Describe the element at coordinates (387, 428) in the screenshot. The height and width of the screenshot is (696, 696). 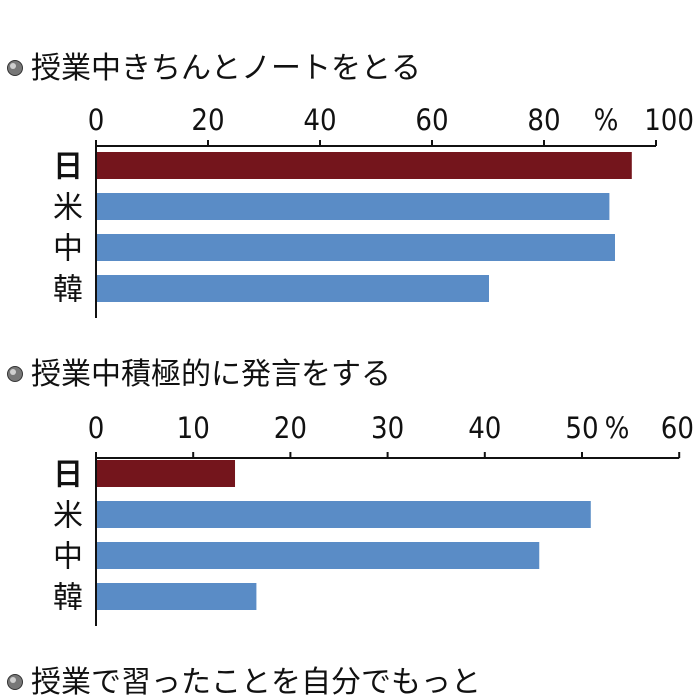
I see `tick-label: 30` at that location.